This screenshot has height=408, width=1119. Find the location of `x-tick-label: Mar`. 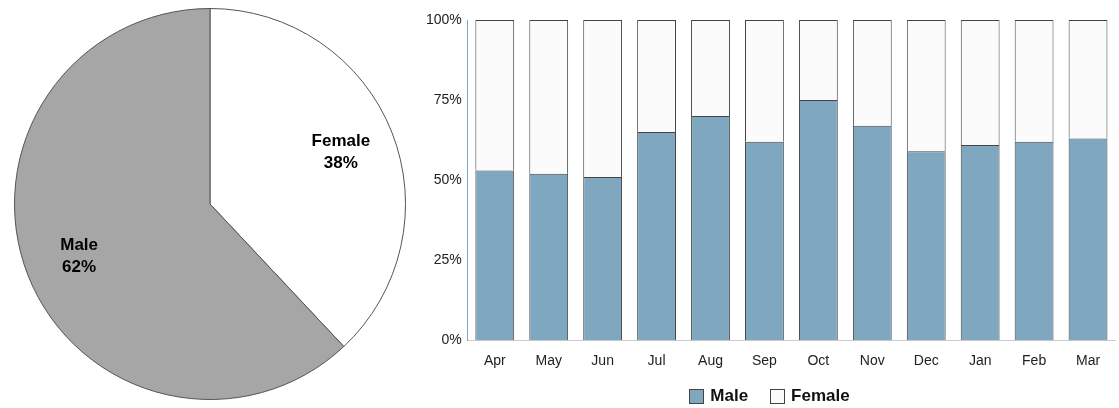

x-tick-label: Mar is located at coordinates (1088, 360).